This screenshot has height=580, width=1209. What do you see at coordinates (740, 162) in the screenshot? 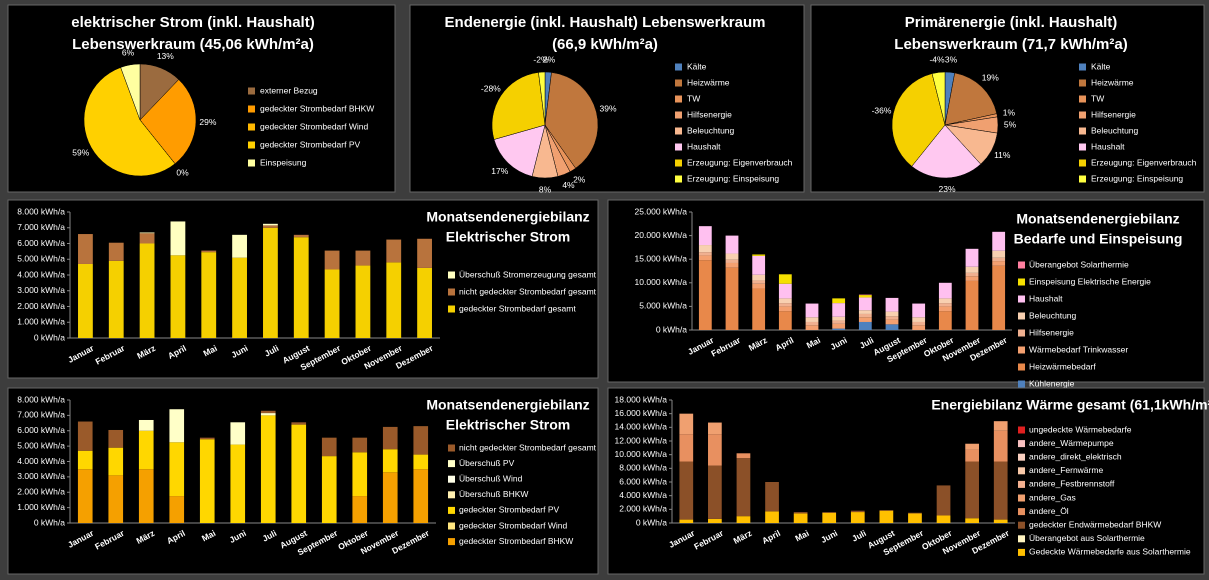
I see `legend-label: Erzeugung: Eigenverbrauch` at bounding box center [740, 162].